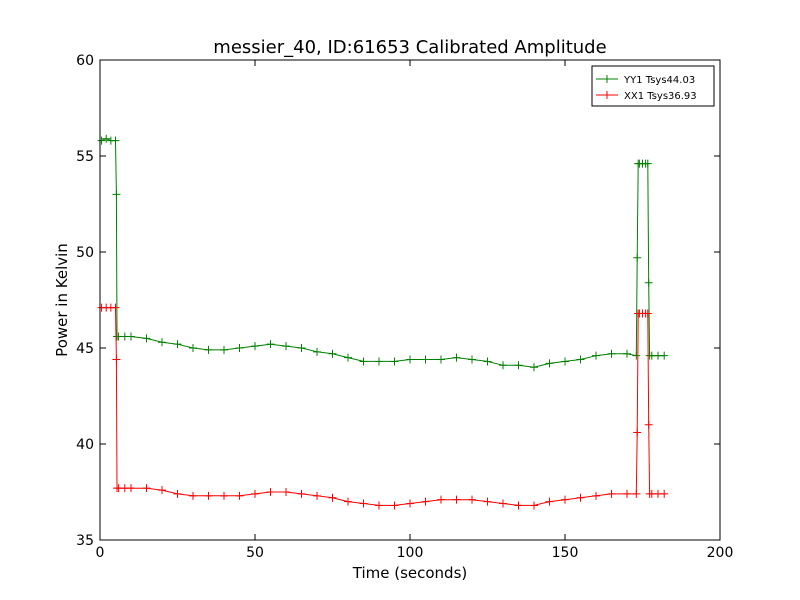 The image size is (800, 600). I want to click on legend: YY1 Tsys44.03 XX1 Tsys36.93, so click(653, 86).